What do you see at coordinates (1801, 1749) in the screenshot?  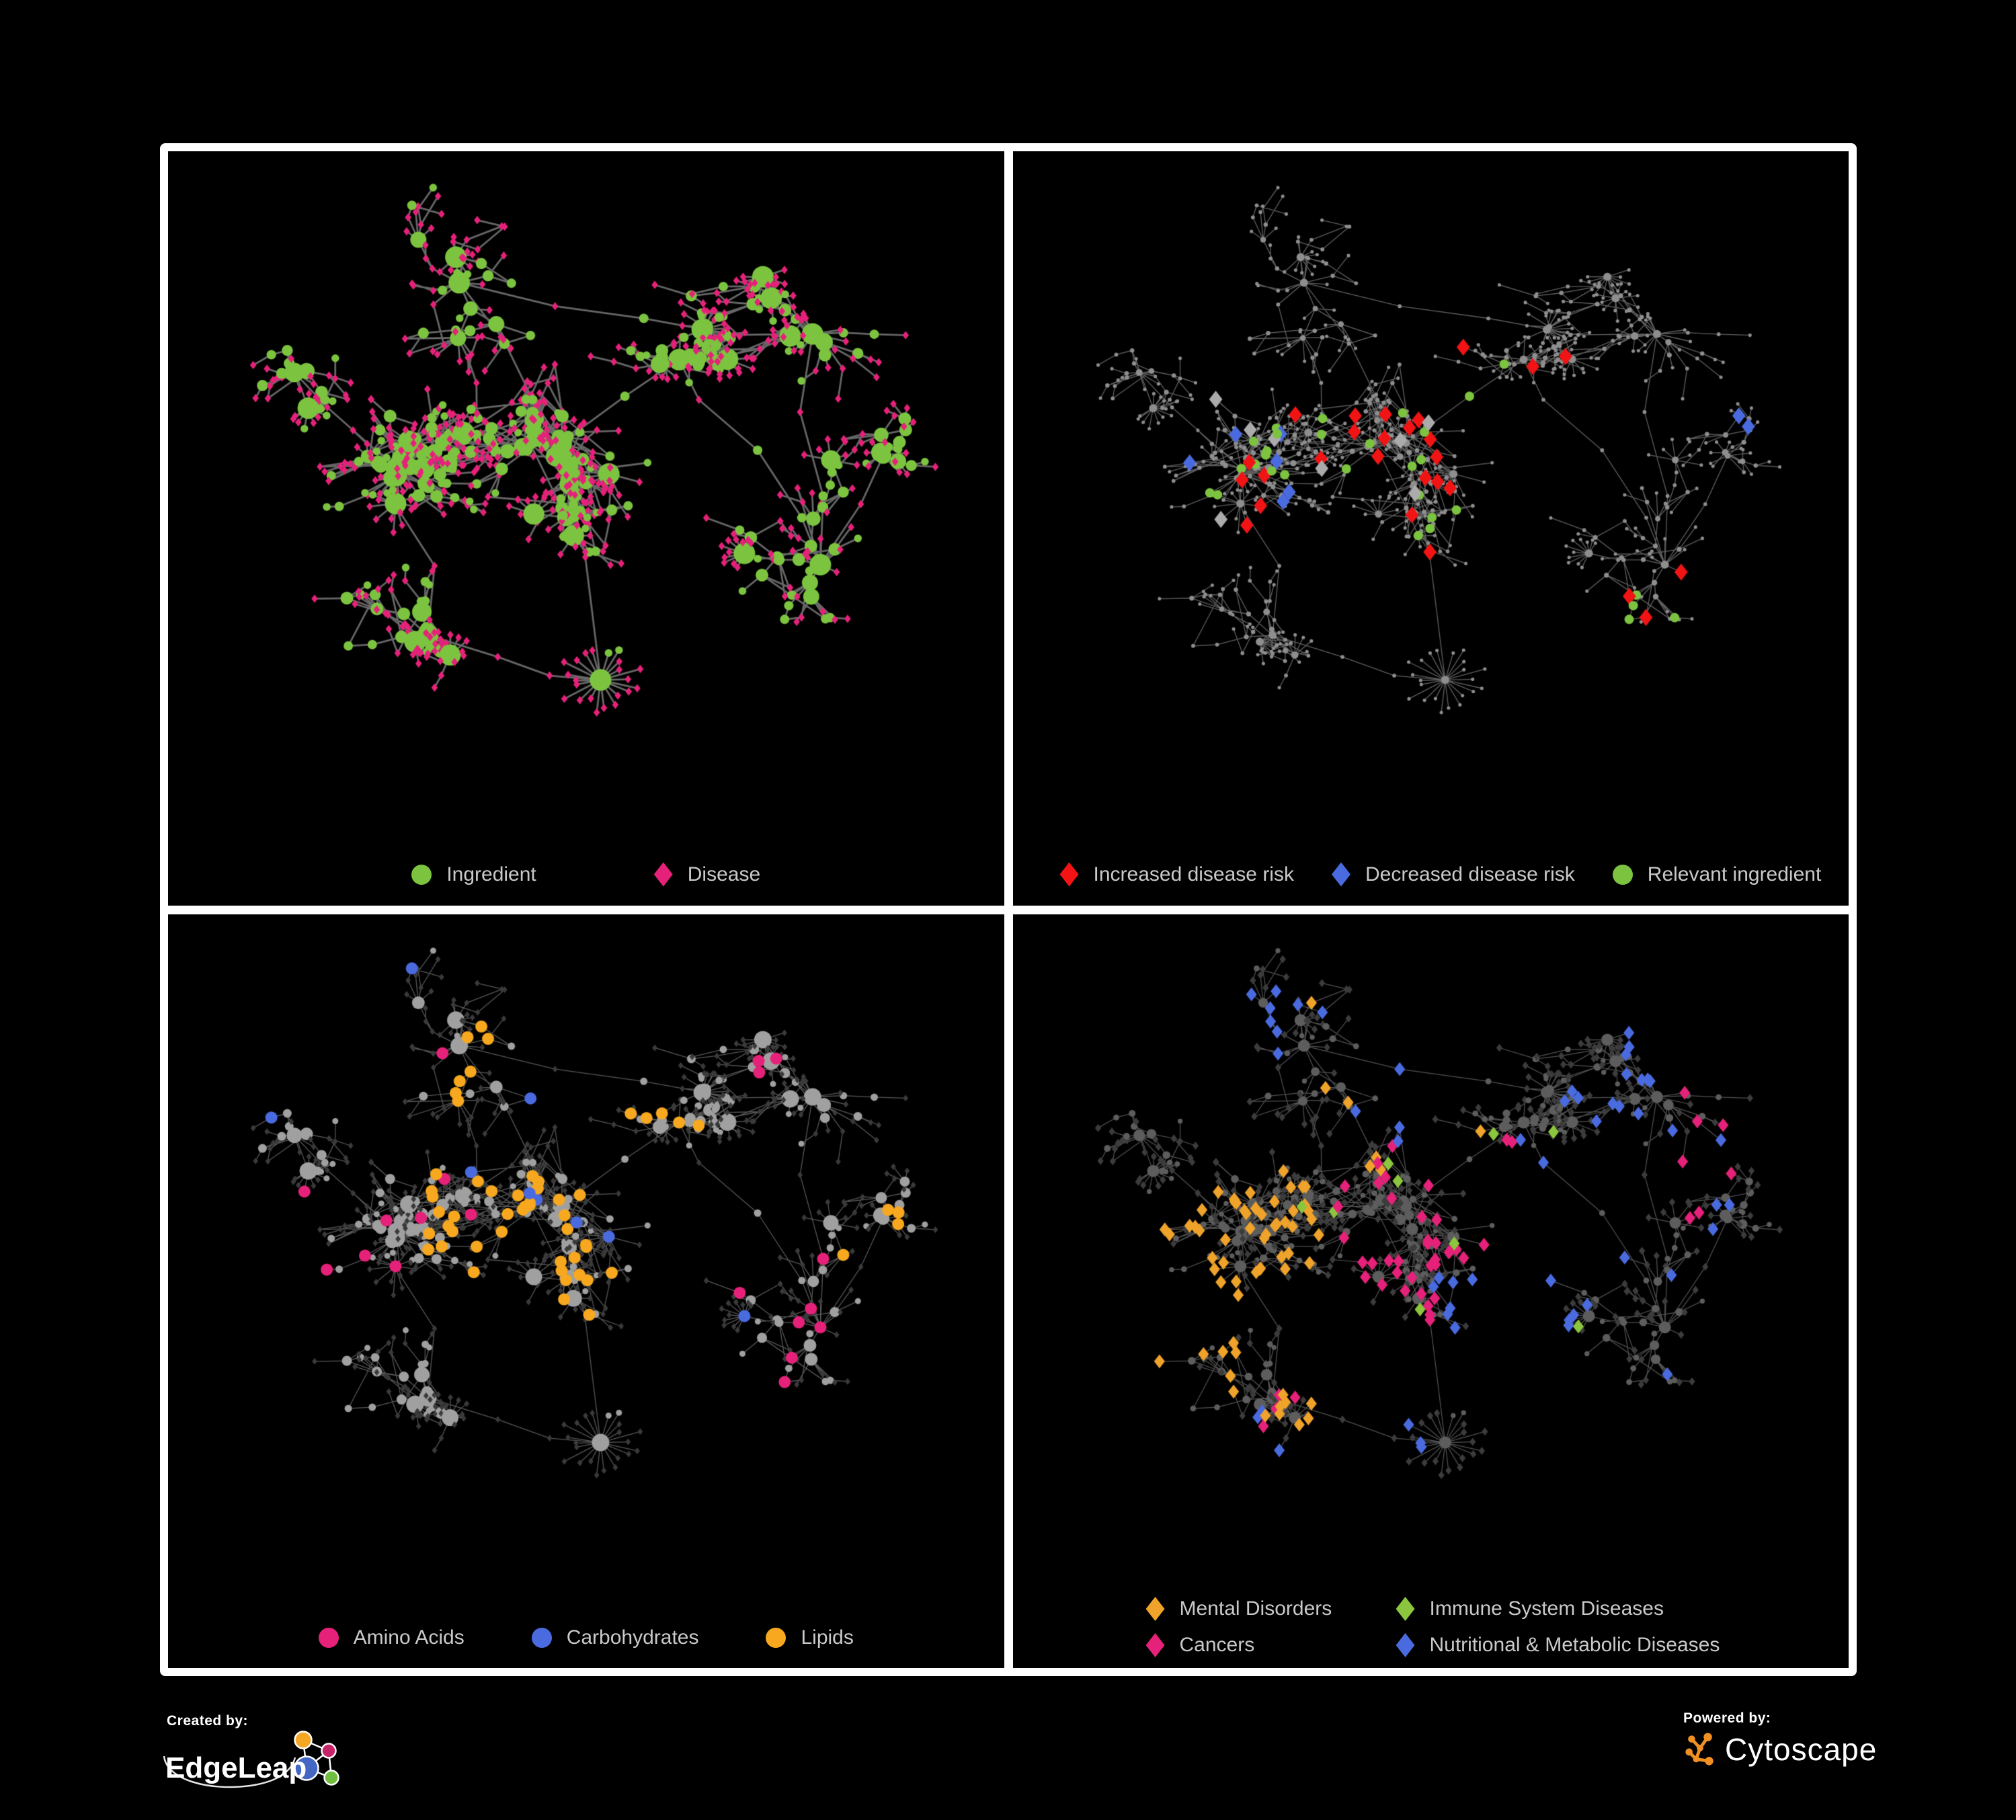 I see `cytoscape-wordmark: Cytoscape` at bounding box center [1801, 1749].